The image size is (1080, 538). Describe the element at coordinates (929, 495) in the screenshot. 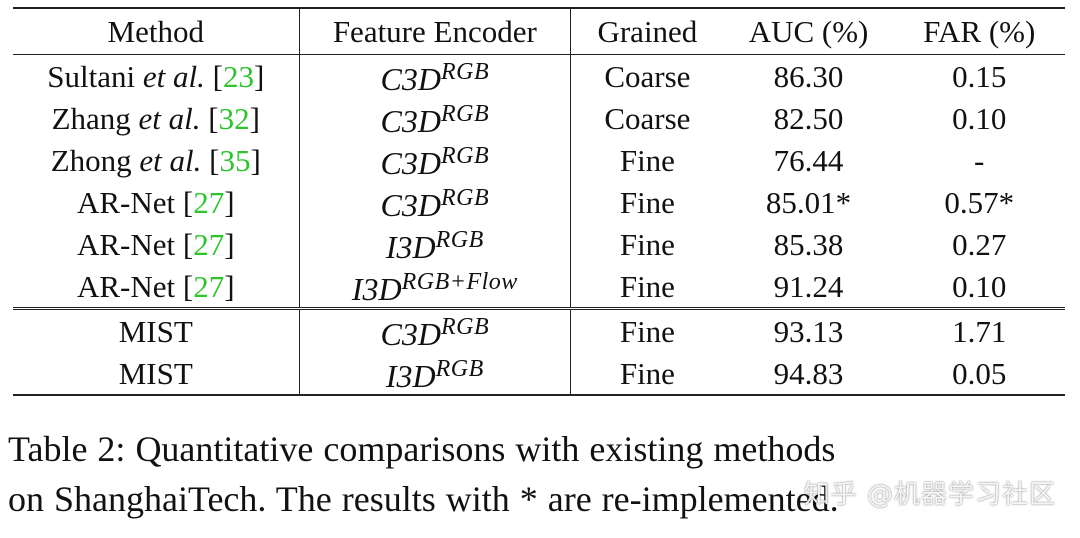

I see `watermark: 知乎 @机器学习社区` at that location.